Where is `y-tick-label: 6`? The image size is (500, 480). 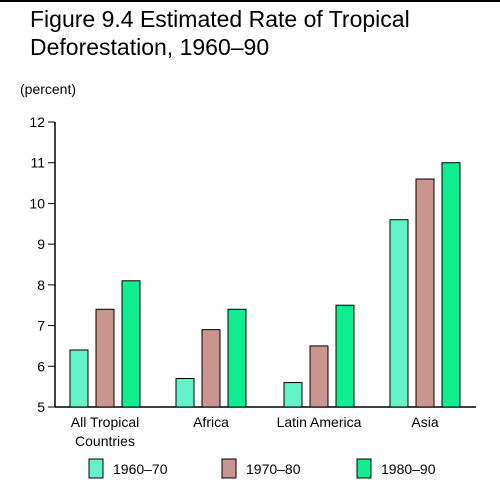 y-tick-label: 6 is located at coordinates (41, 366).